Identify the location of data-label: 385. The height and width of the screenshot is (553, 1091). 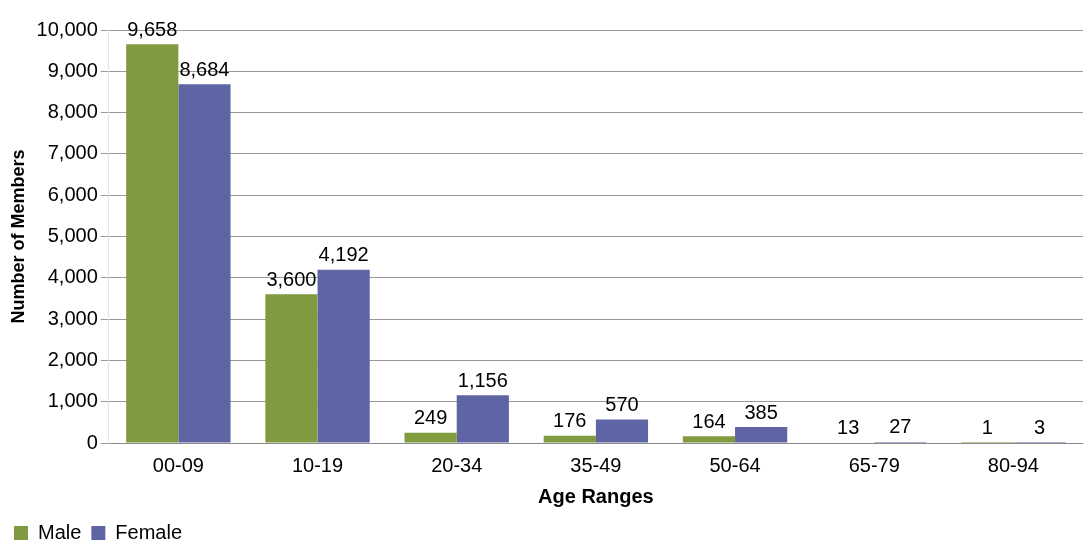
(761, 411).